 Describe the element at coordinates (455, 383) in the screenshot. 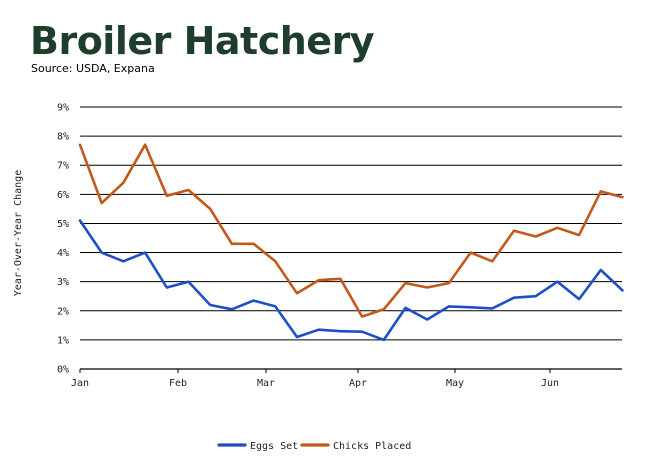

I see `x-tick-label: May` at that location.